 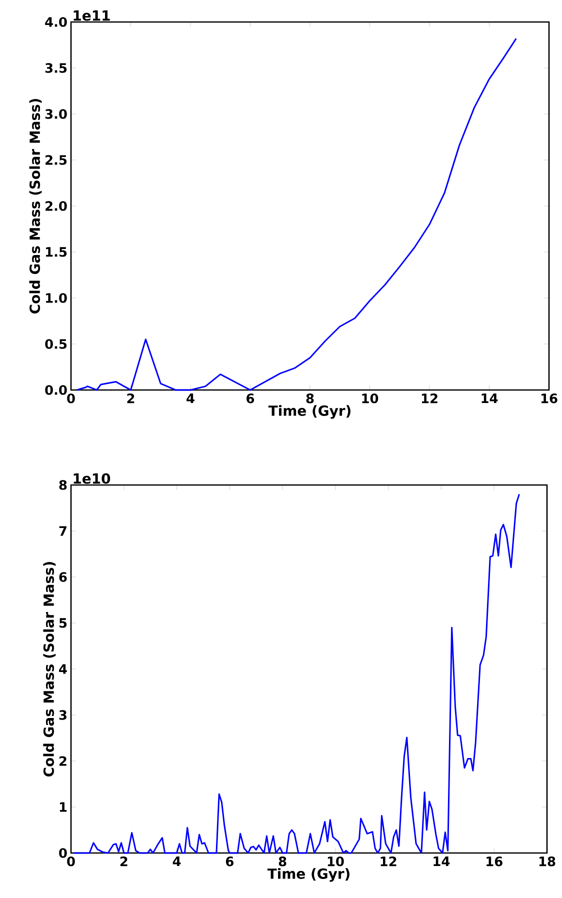 I want to click on y-tick-label: 2.0, so click(x=56, y=206).